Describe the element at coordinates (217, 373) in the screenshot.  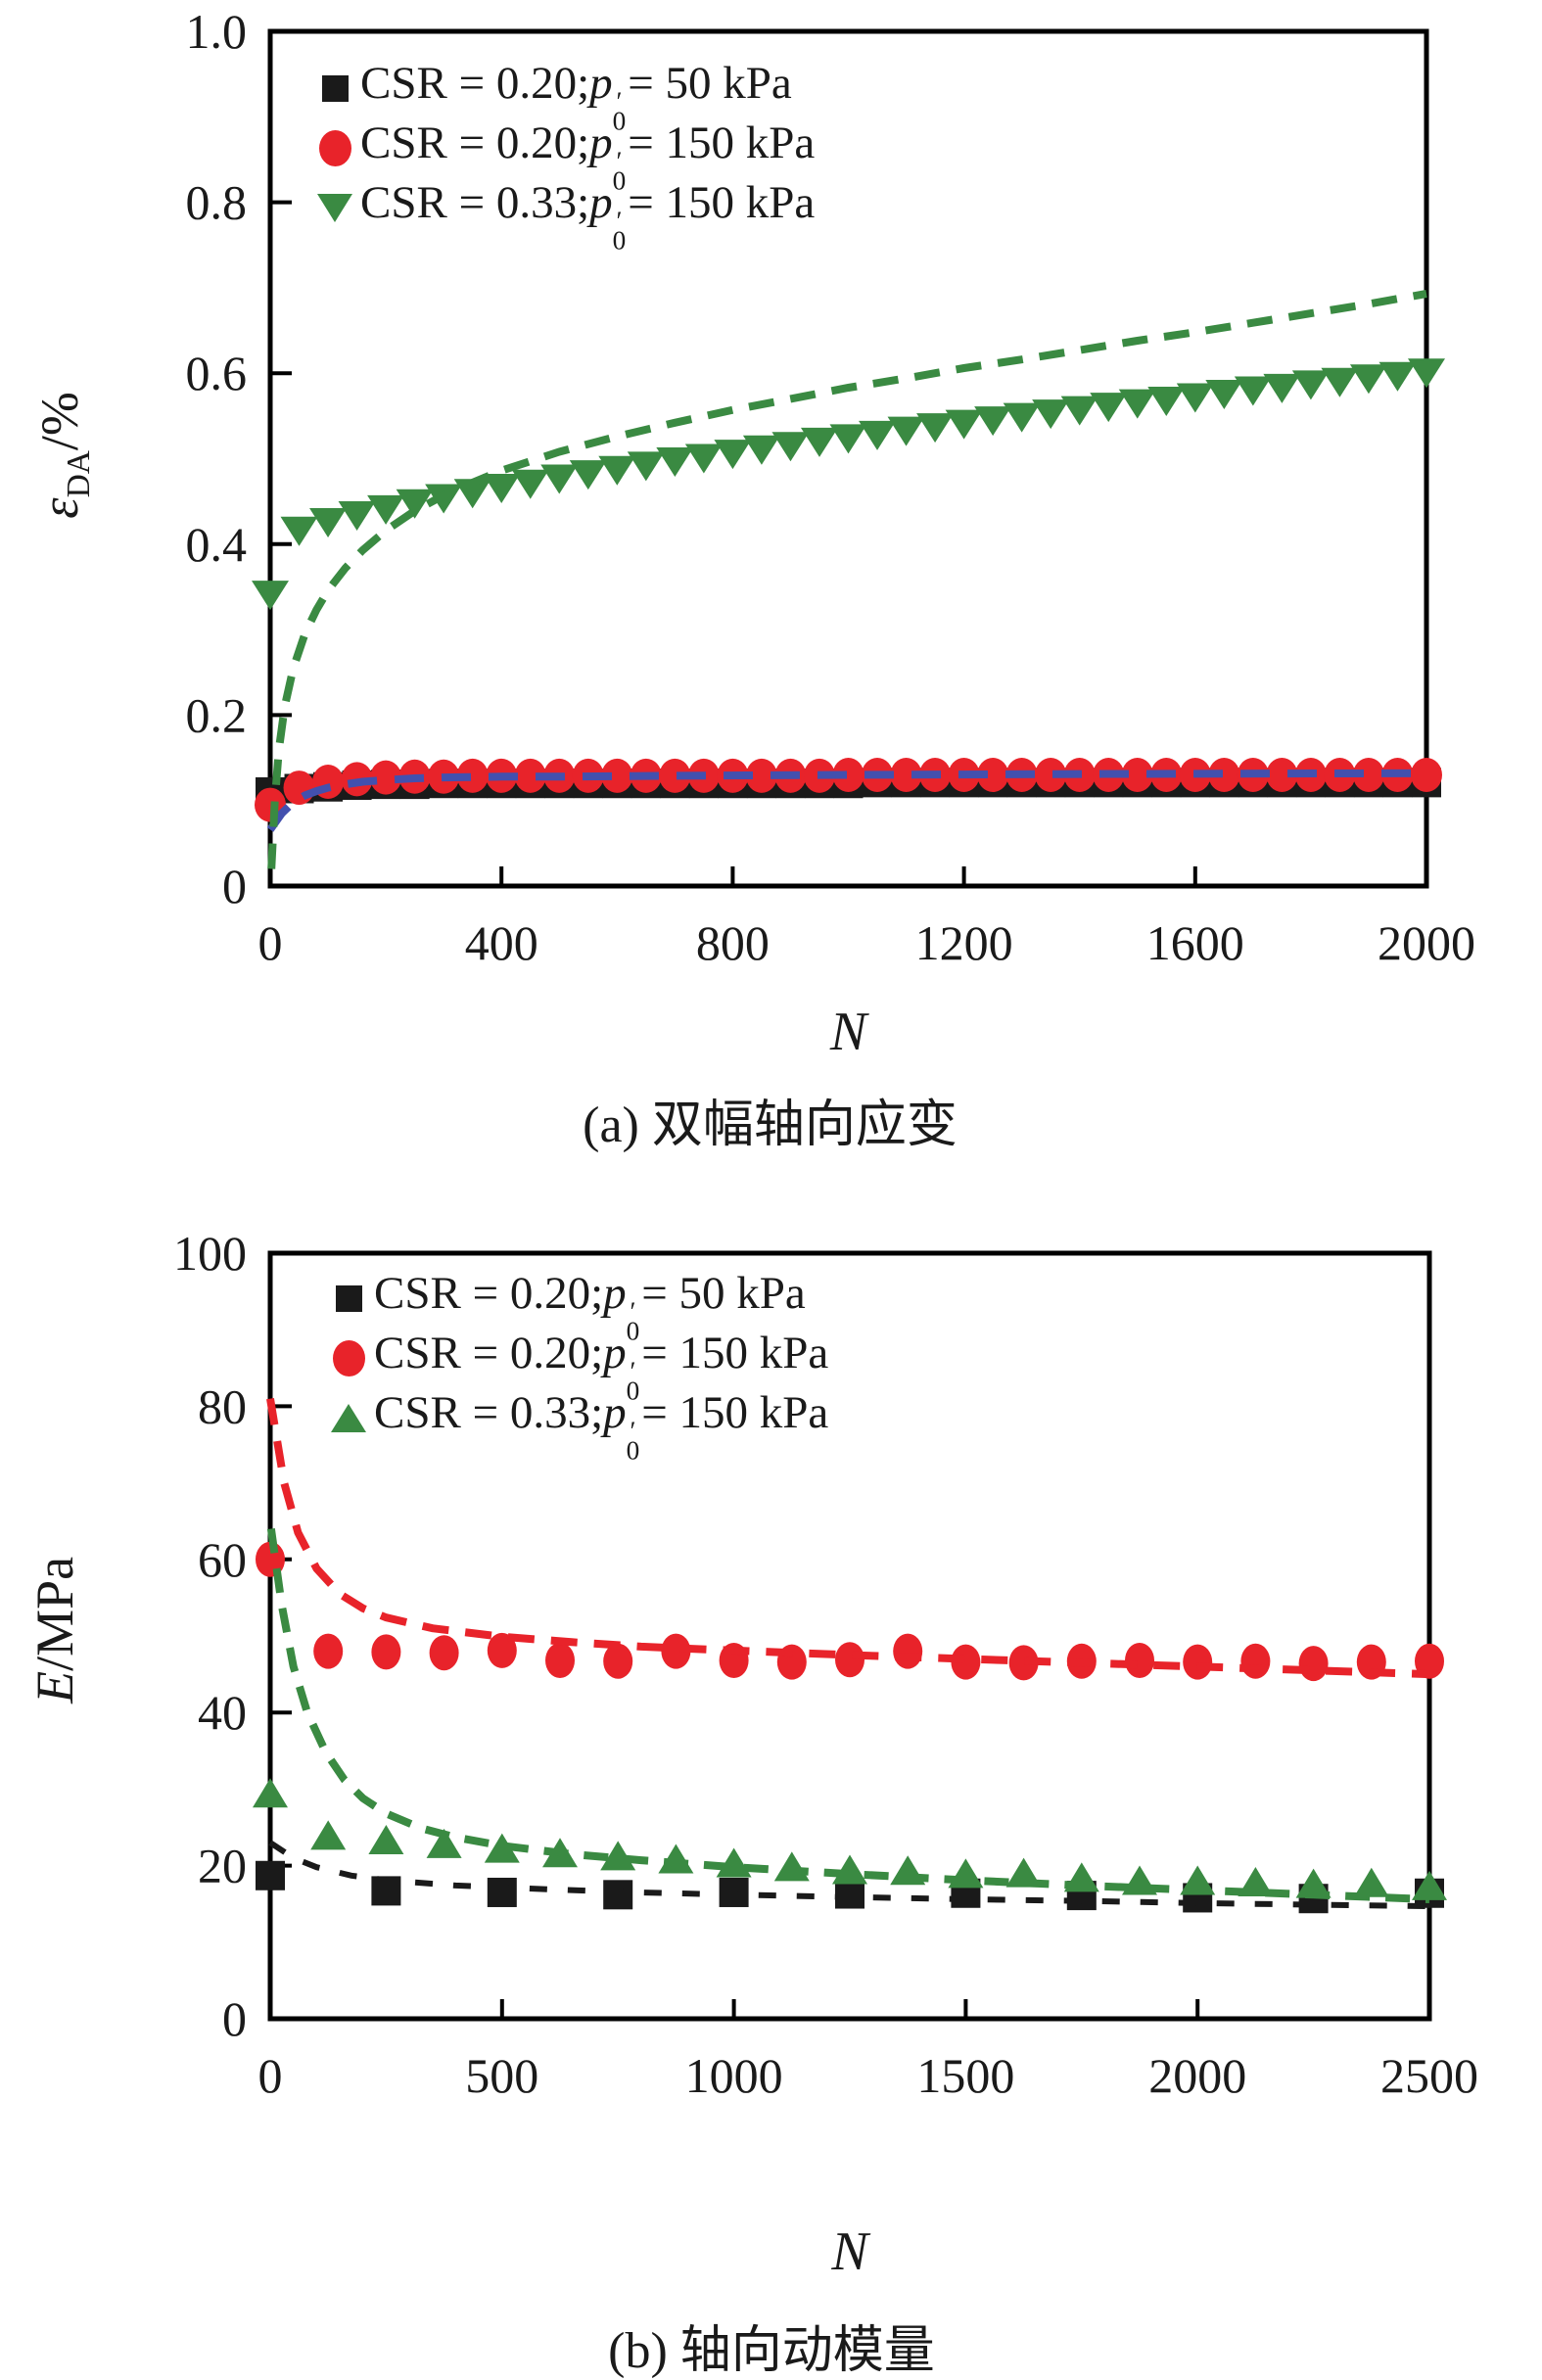
I see `y-tick-label: 0.6` at that location.